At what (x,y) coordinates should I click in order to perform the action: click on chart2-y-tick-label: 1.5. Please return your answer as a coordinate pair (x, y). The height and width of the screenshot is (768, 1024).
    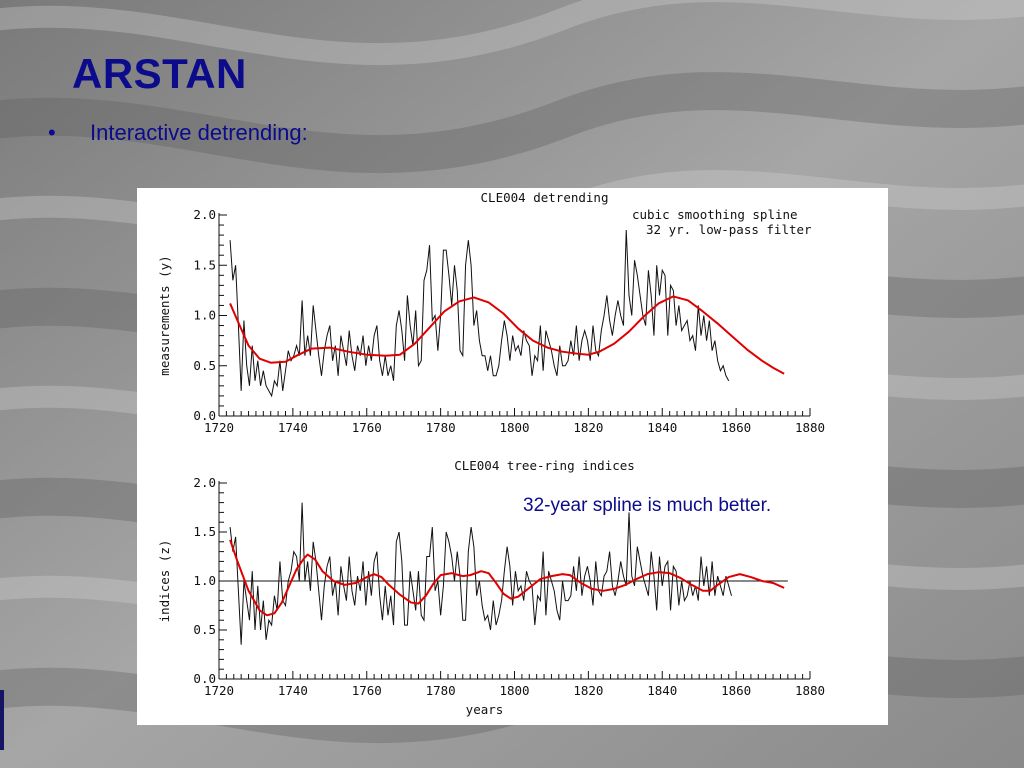
    Looking at the image, I should click on (204, 531).